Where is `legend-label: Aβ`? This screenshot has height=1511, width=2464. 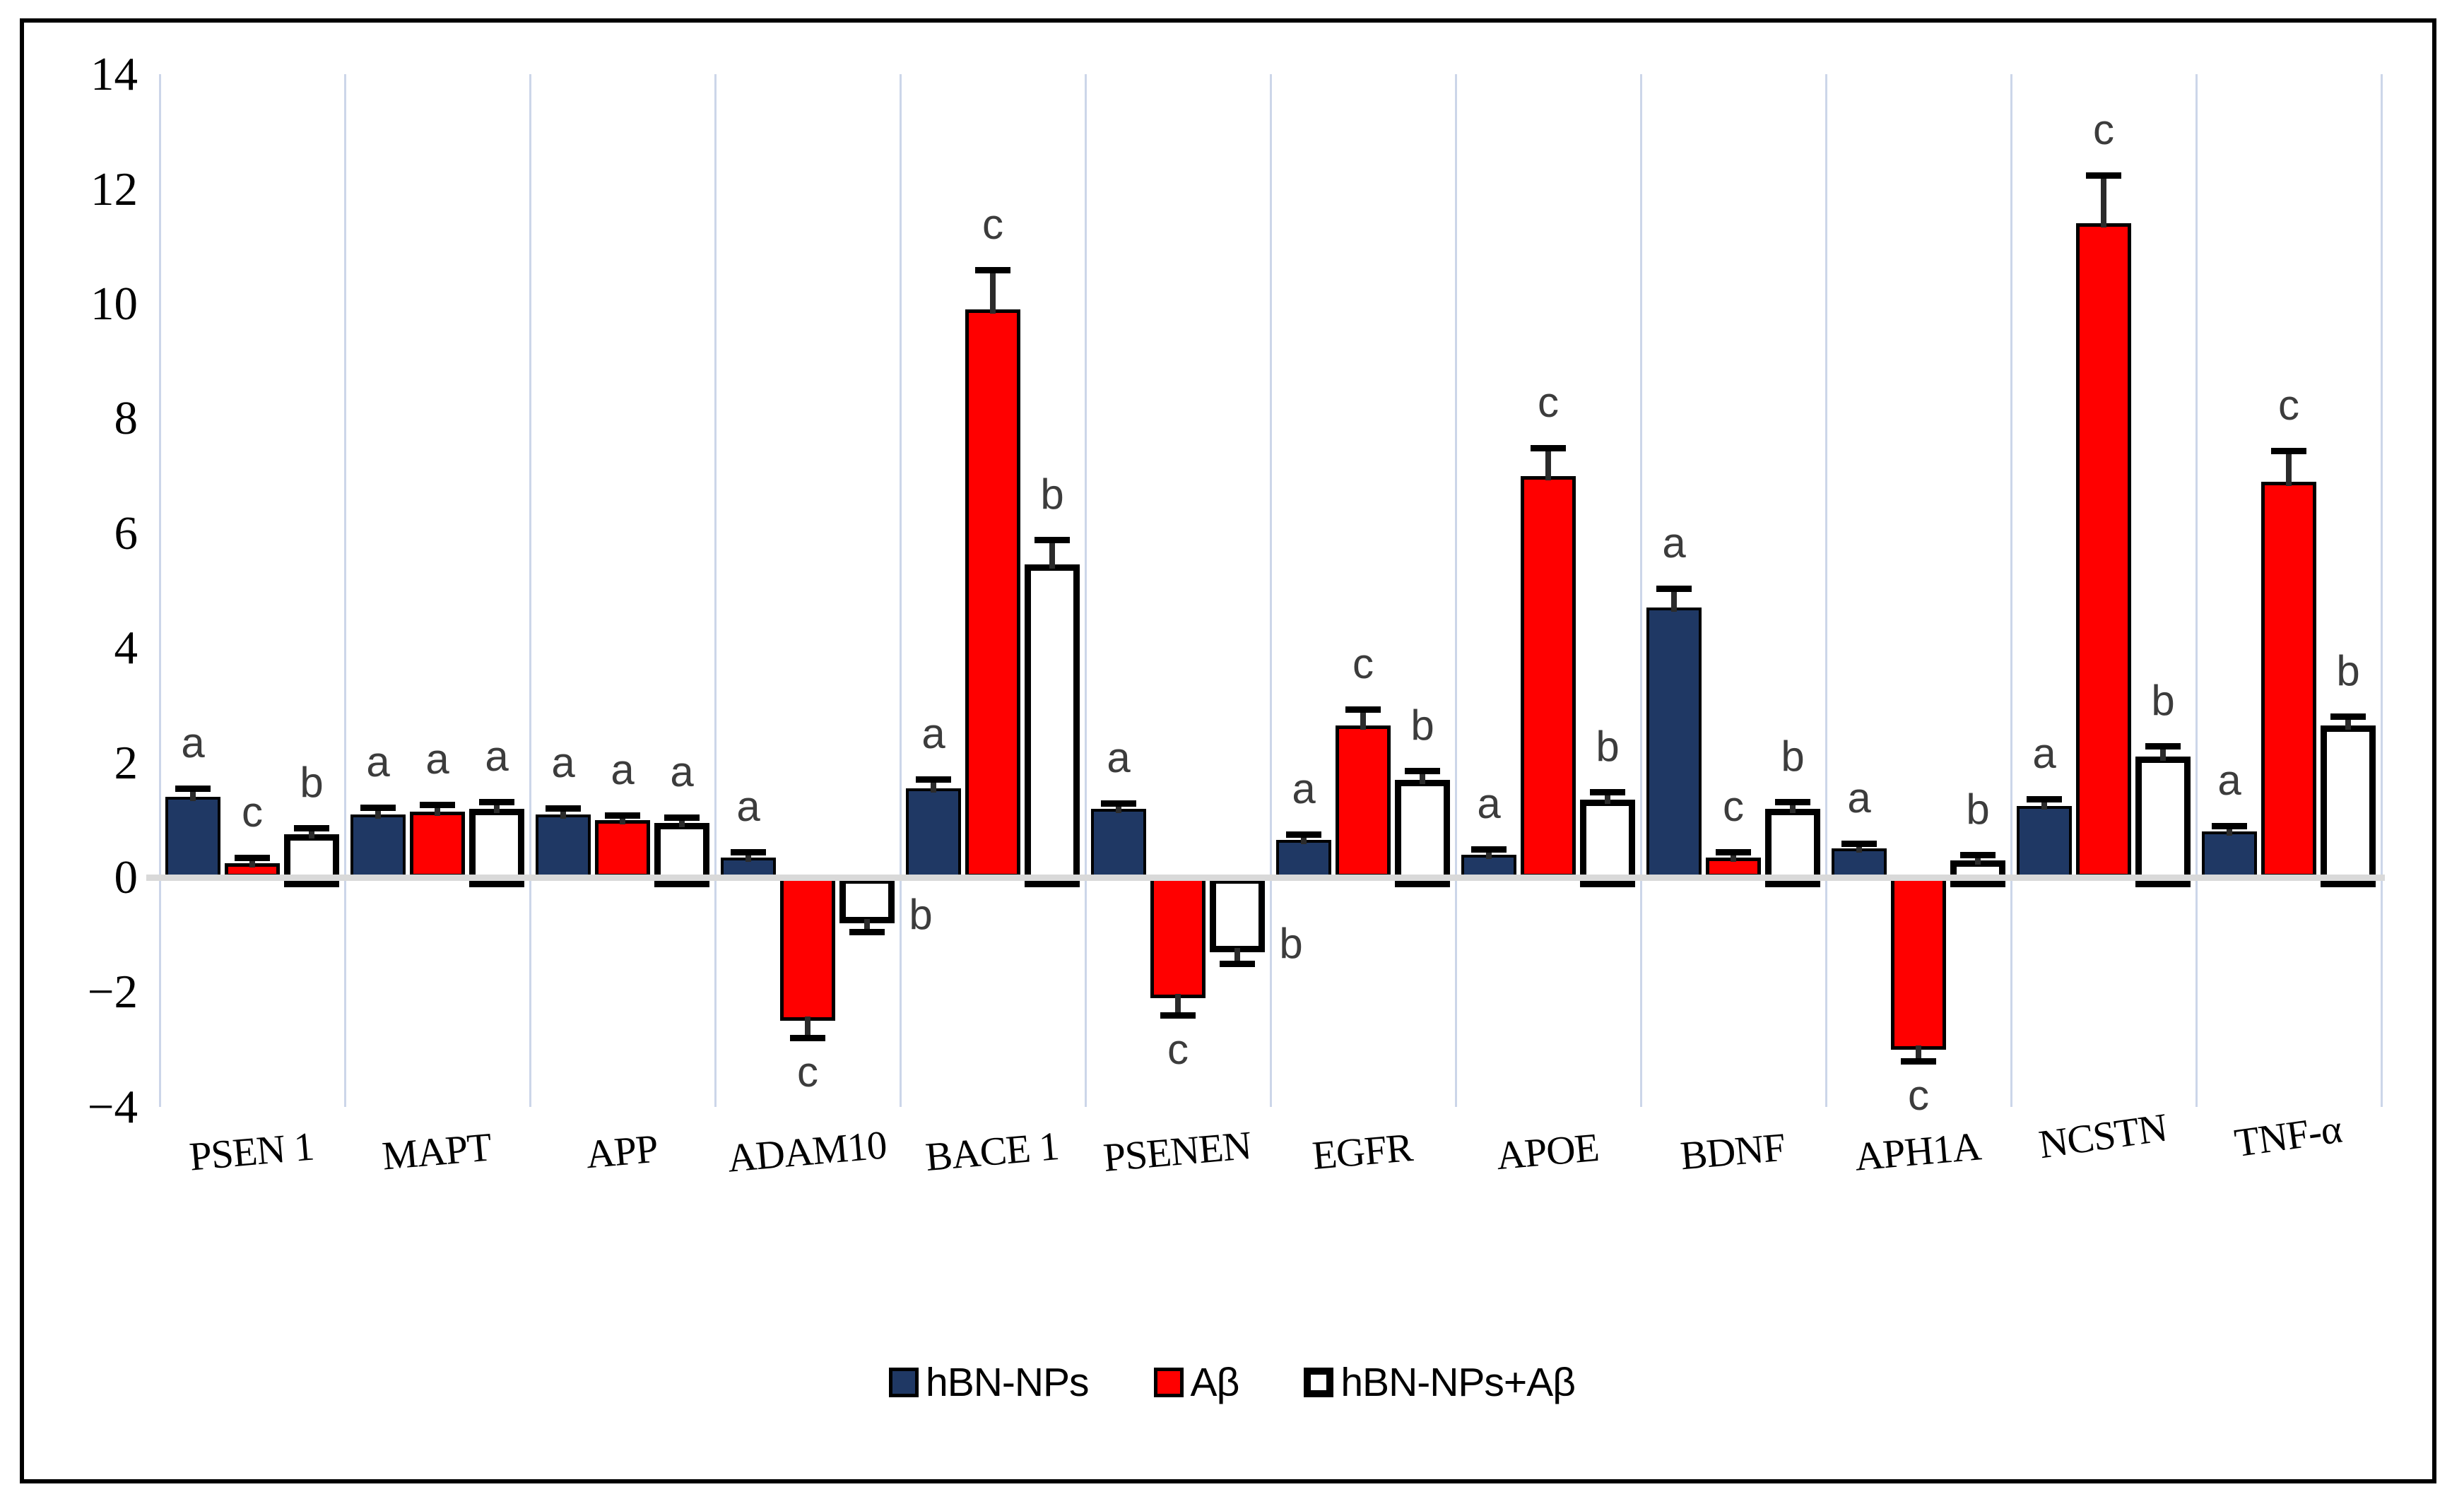
legend-label: Aβ is located at coordinates (1215, 1382).